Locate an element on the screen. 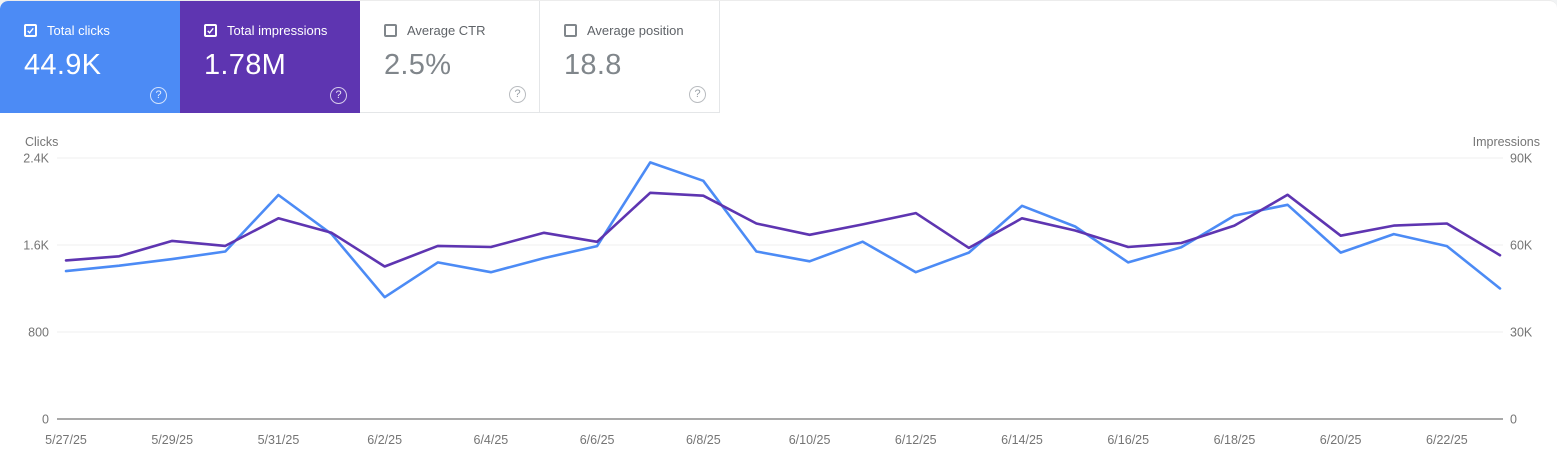 This screenshot has height=471, width=1557. average-position-checkbox is located at coordinates (570, 30).